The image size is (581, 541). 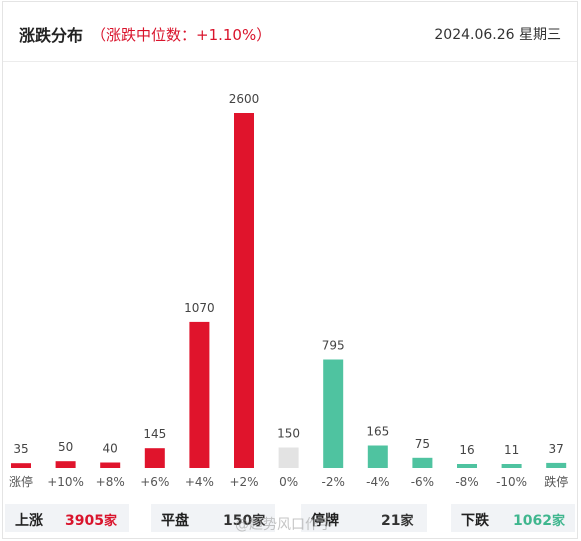 What do you see at coordinates (475, 521) in the screenshot?
I see `summary-down-label: 下跌` at bounding box center [475, 521].